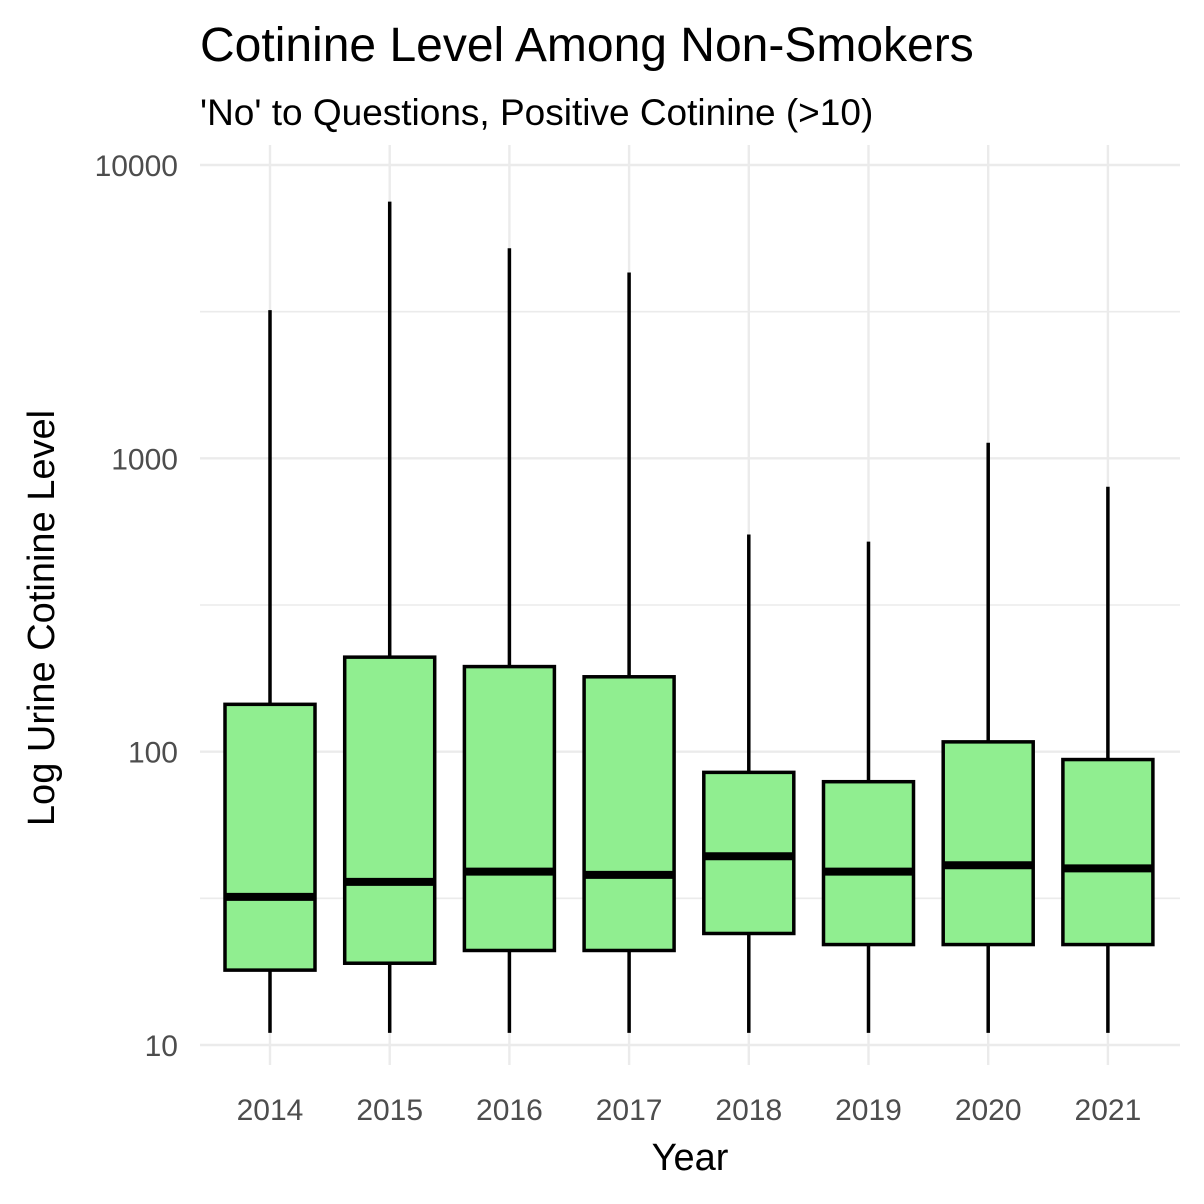 This screenshot has height=1204, width=1204. What do you see at coordinates (509, 1110) in the screenshot?
I see `x-tick-label: 2016` at bounding box center [509, 1110].